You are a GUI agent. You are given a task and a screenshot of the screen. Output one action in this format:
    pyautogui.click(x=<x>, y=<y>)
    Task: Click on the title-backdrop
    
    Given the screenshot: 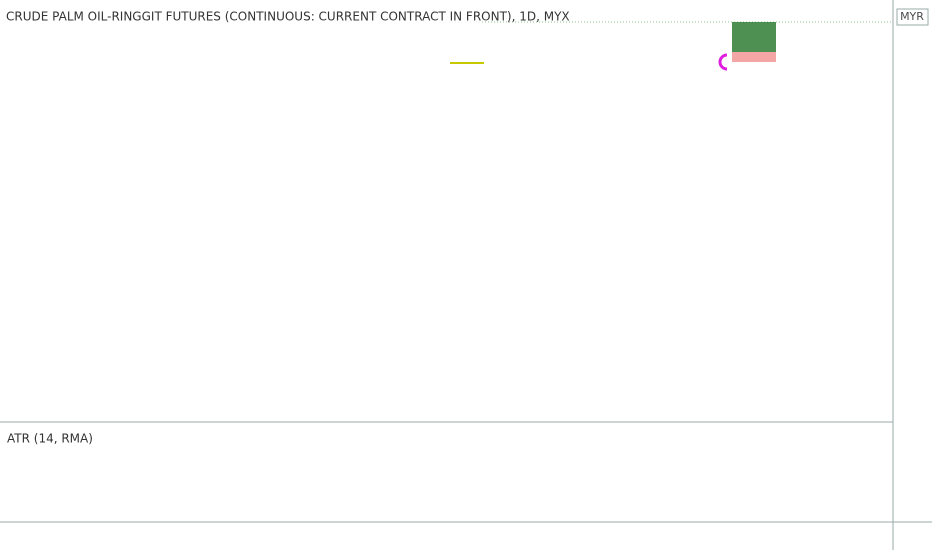 What is the action you would take?
    pyautogui.click(x=241, y=17)
    